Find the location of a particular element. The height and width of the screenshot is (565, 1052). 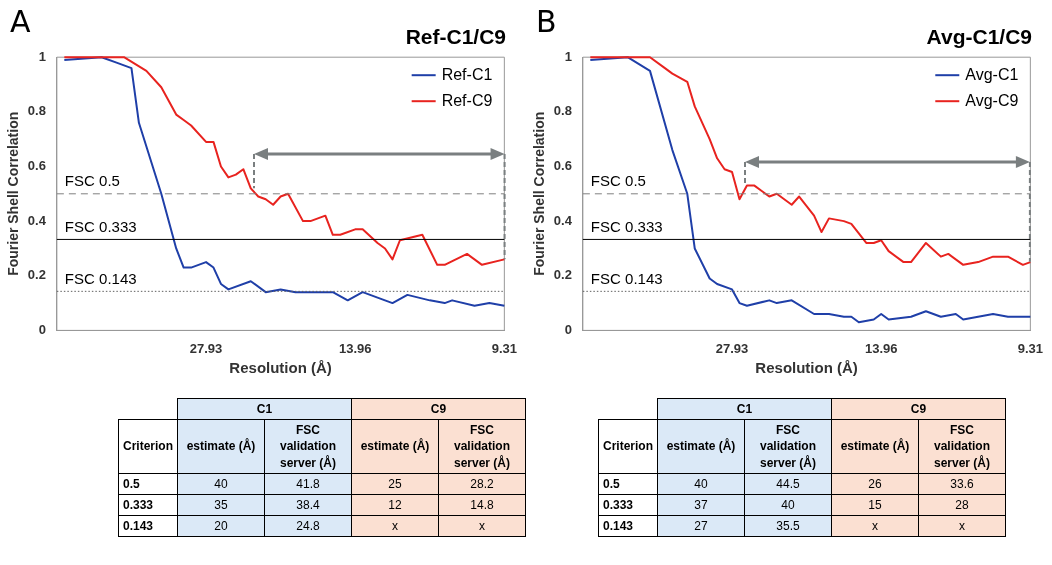

text: 26 is located at coordinates (875, 484).